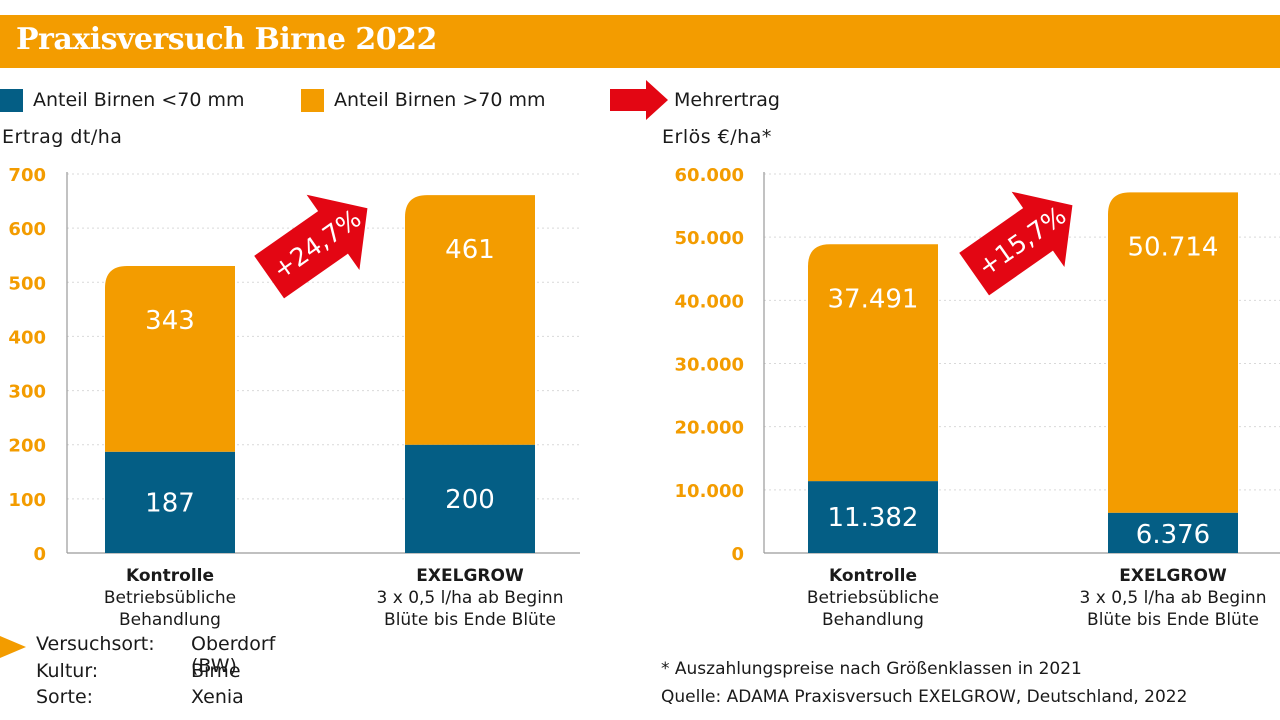 The height and width of the screenshot is (720, 1280). What do you see at coordinates (27, 283) in the screenshot?
I see `yield-y-tick-label: 500` at bounding box center [27, 283].